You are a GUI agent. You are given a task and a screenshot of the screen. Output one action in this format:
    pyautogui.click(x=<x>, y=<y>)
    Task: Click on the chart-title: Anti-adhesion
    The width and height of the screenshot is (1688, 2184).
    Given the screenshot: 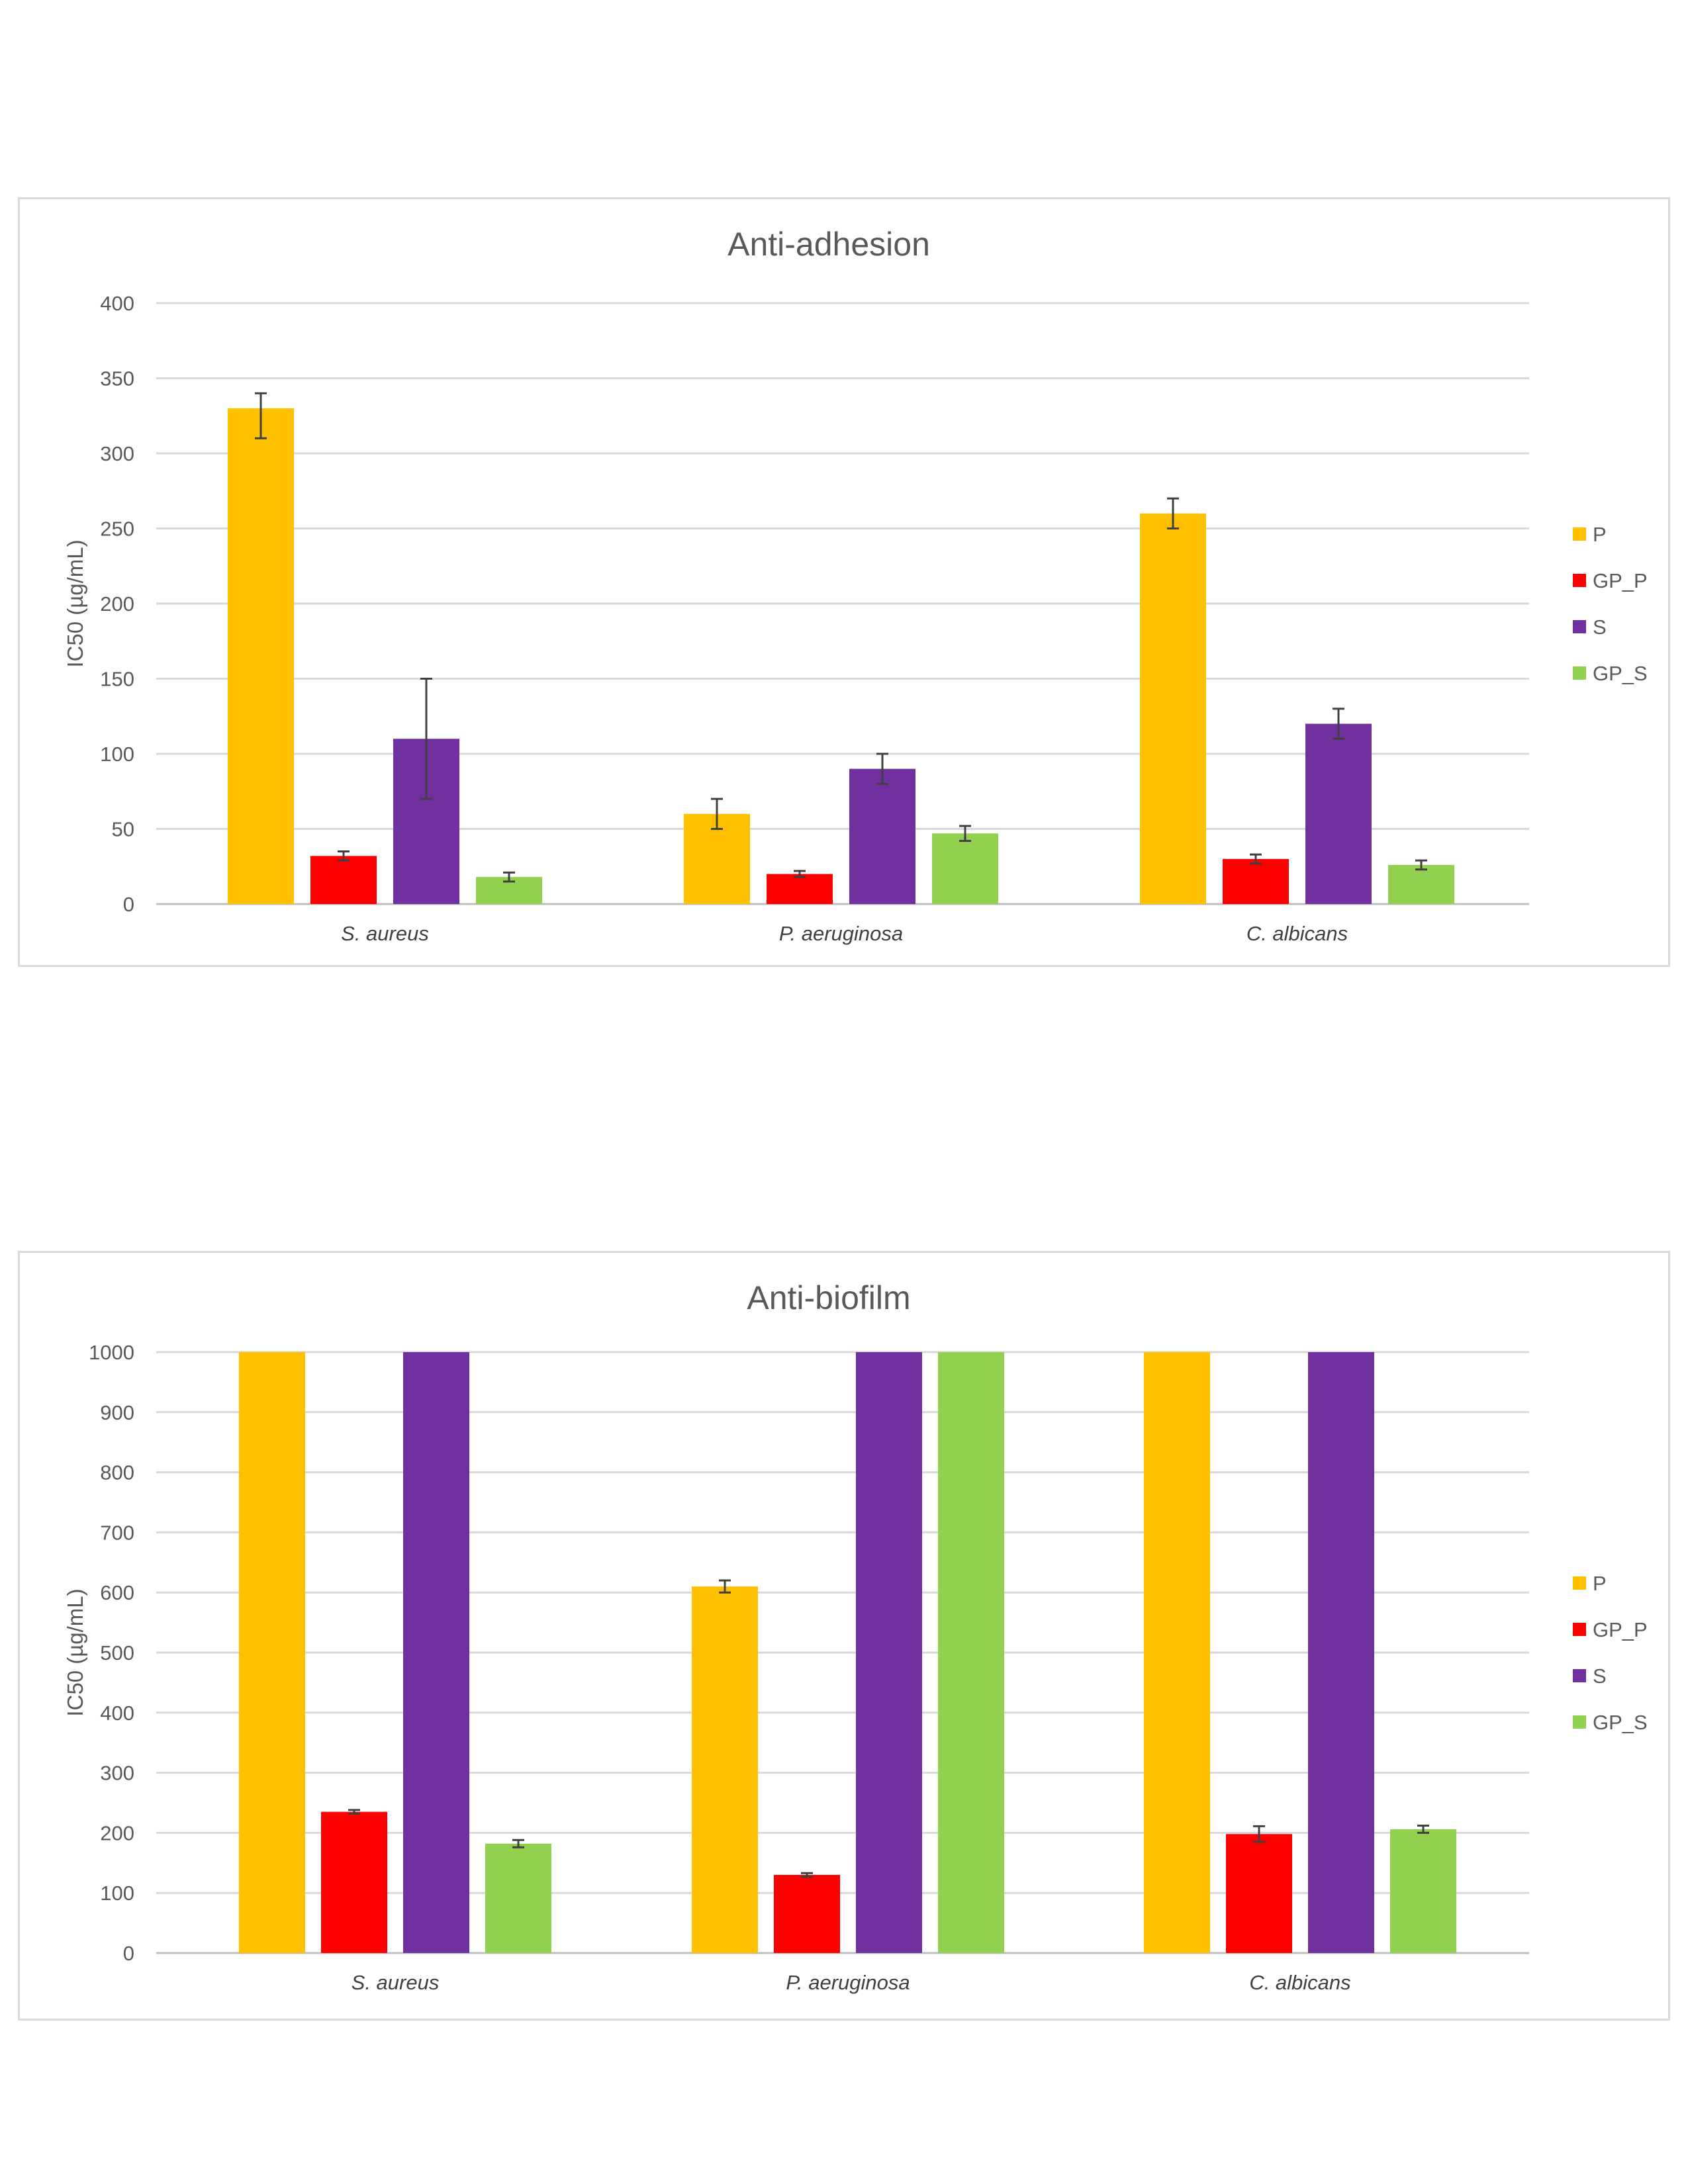 What is the action you would take?
    pyautogui.click(x=828, y=245)
    